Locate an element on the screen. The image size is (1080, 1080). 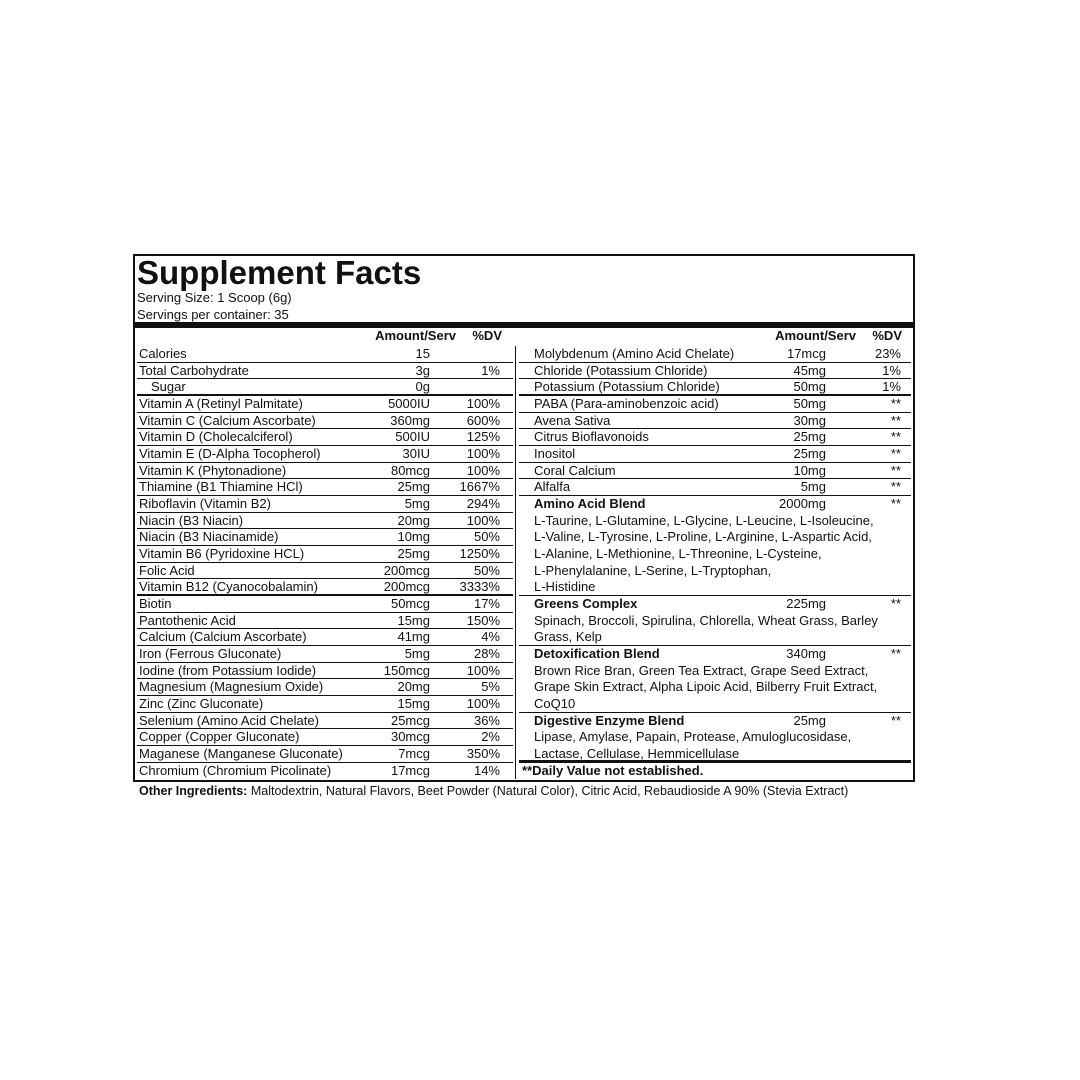
ingredient-name: Avena Sativa is located at coordinates (572, 420).